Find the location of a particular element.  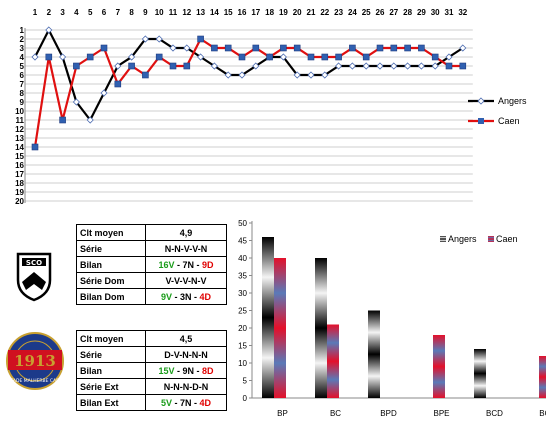

x-tick-label: 24 is located at coordinates (352, 12).